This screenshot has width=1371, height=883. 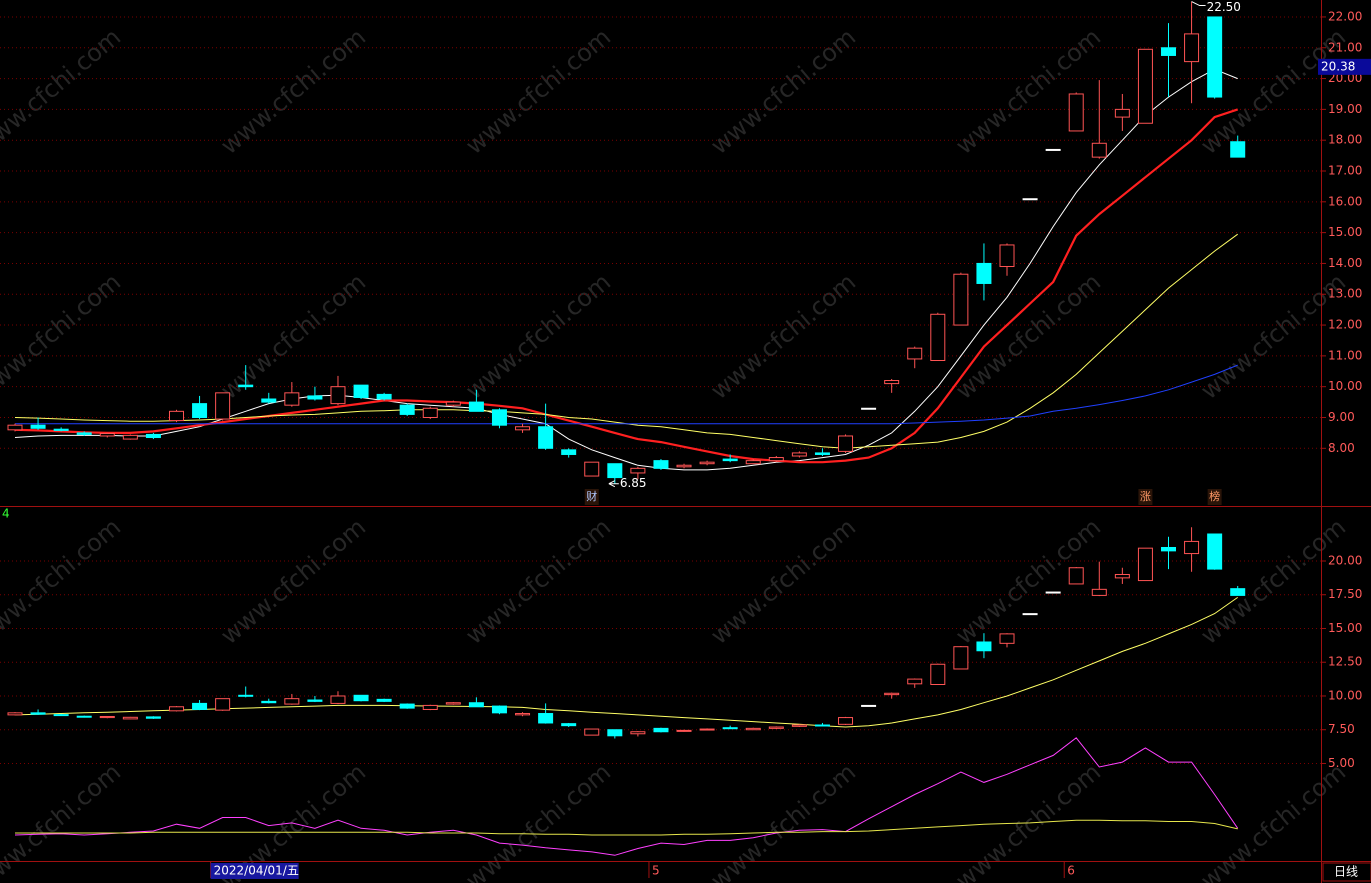 I want to click on period-box, so click(x=1346, y=872).